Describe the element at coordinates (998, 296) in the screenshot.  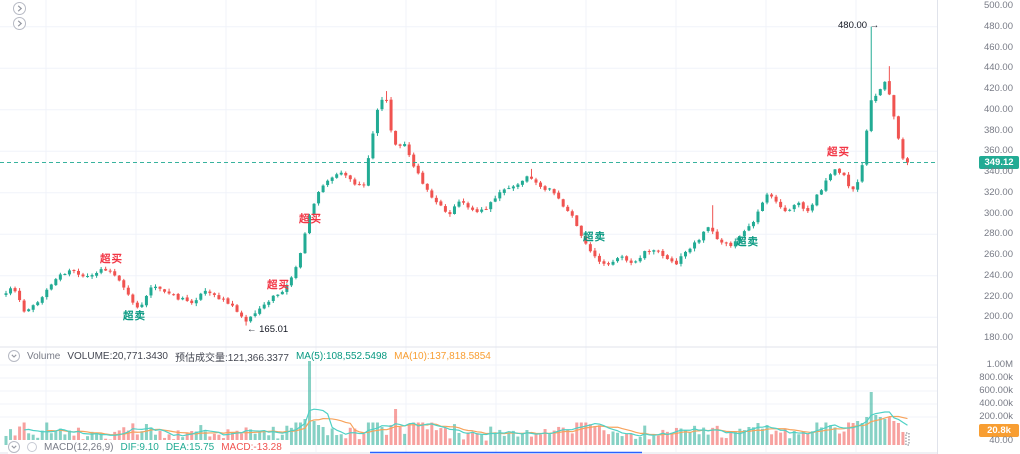
I see `price-axis-label: 220.00` at that location.